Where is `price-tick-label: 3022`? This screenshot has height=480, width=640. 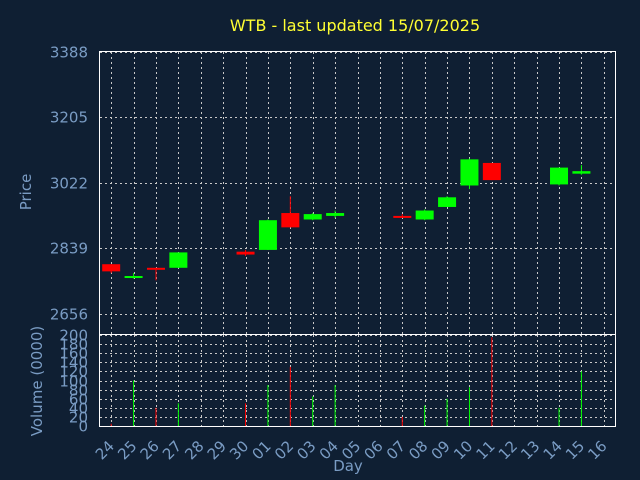 price-tick-label: 3022 is located at coordinates (69, 184).